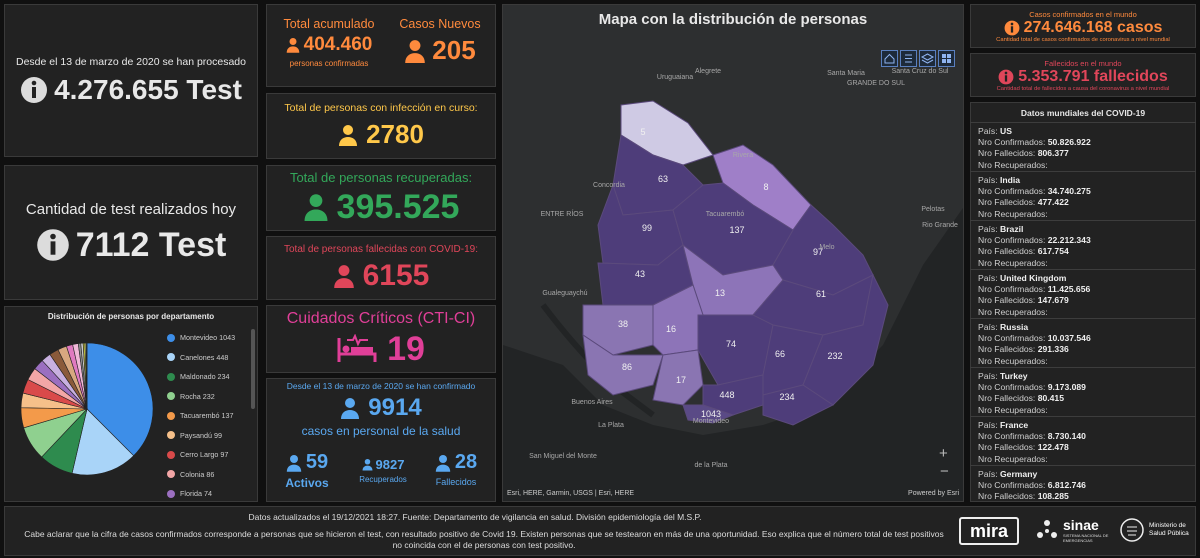  What do you see at coordinates (647, 228) in the screenshot?
I see `dept-value-label: 99` at bounding box center [647, 228].